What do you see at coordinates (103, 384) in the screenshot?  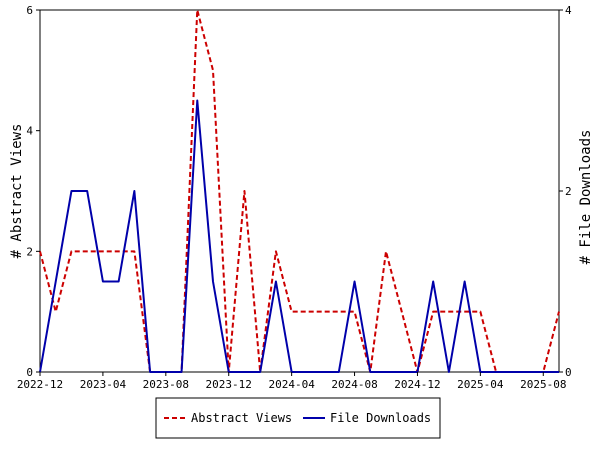 I see `x-tick-label-2023-04: 2023-04` at bounding box center [103, 384].